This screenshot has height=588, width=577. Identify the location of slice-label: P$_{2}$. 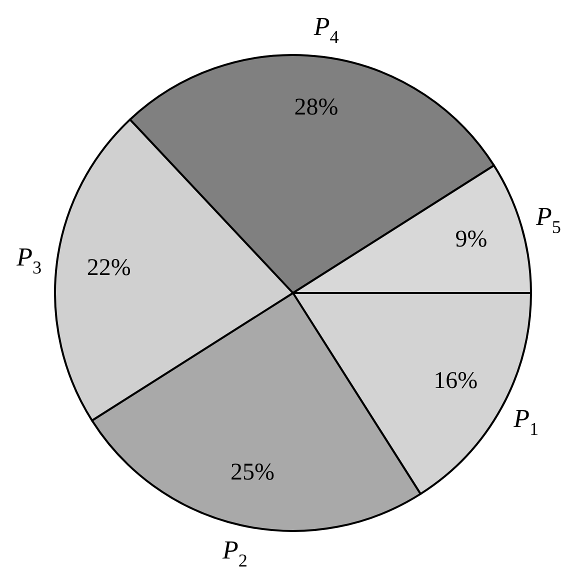
(234, 553).